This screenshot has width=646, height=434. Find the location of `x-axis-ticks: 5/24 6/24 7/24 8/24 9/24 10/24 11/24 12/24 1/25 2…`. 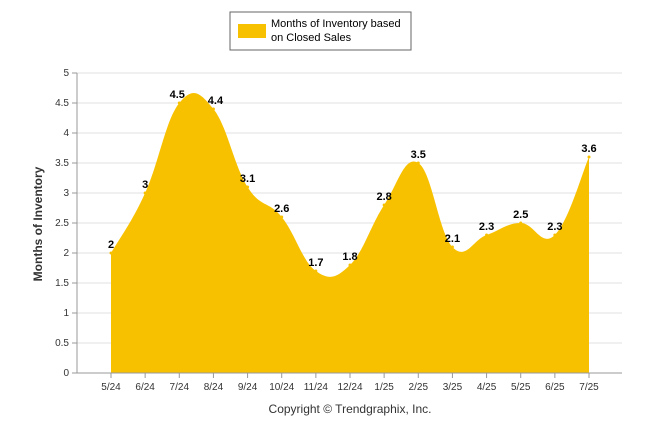

x-axis-ticks: 5/24 6/24 7/24 8/24 9/24 10/24 11/24 12/24 1/25 2… is located at coordinates (350, 383).